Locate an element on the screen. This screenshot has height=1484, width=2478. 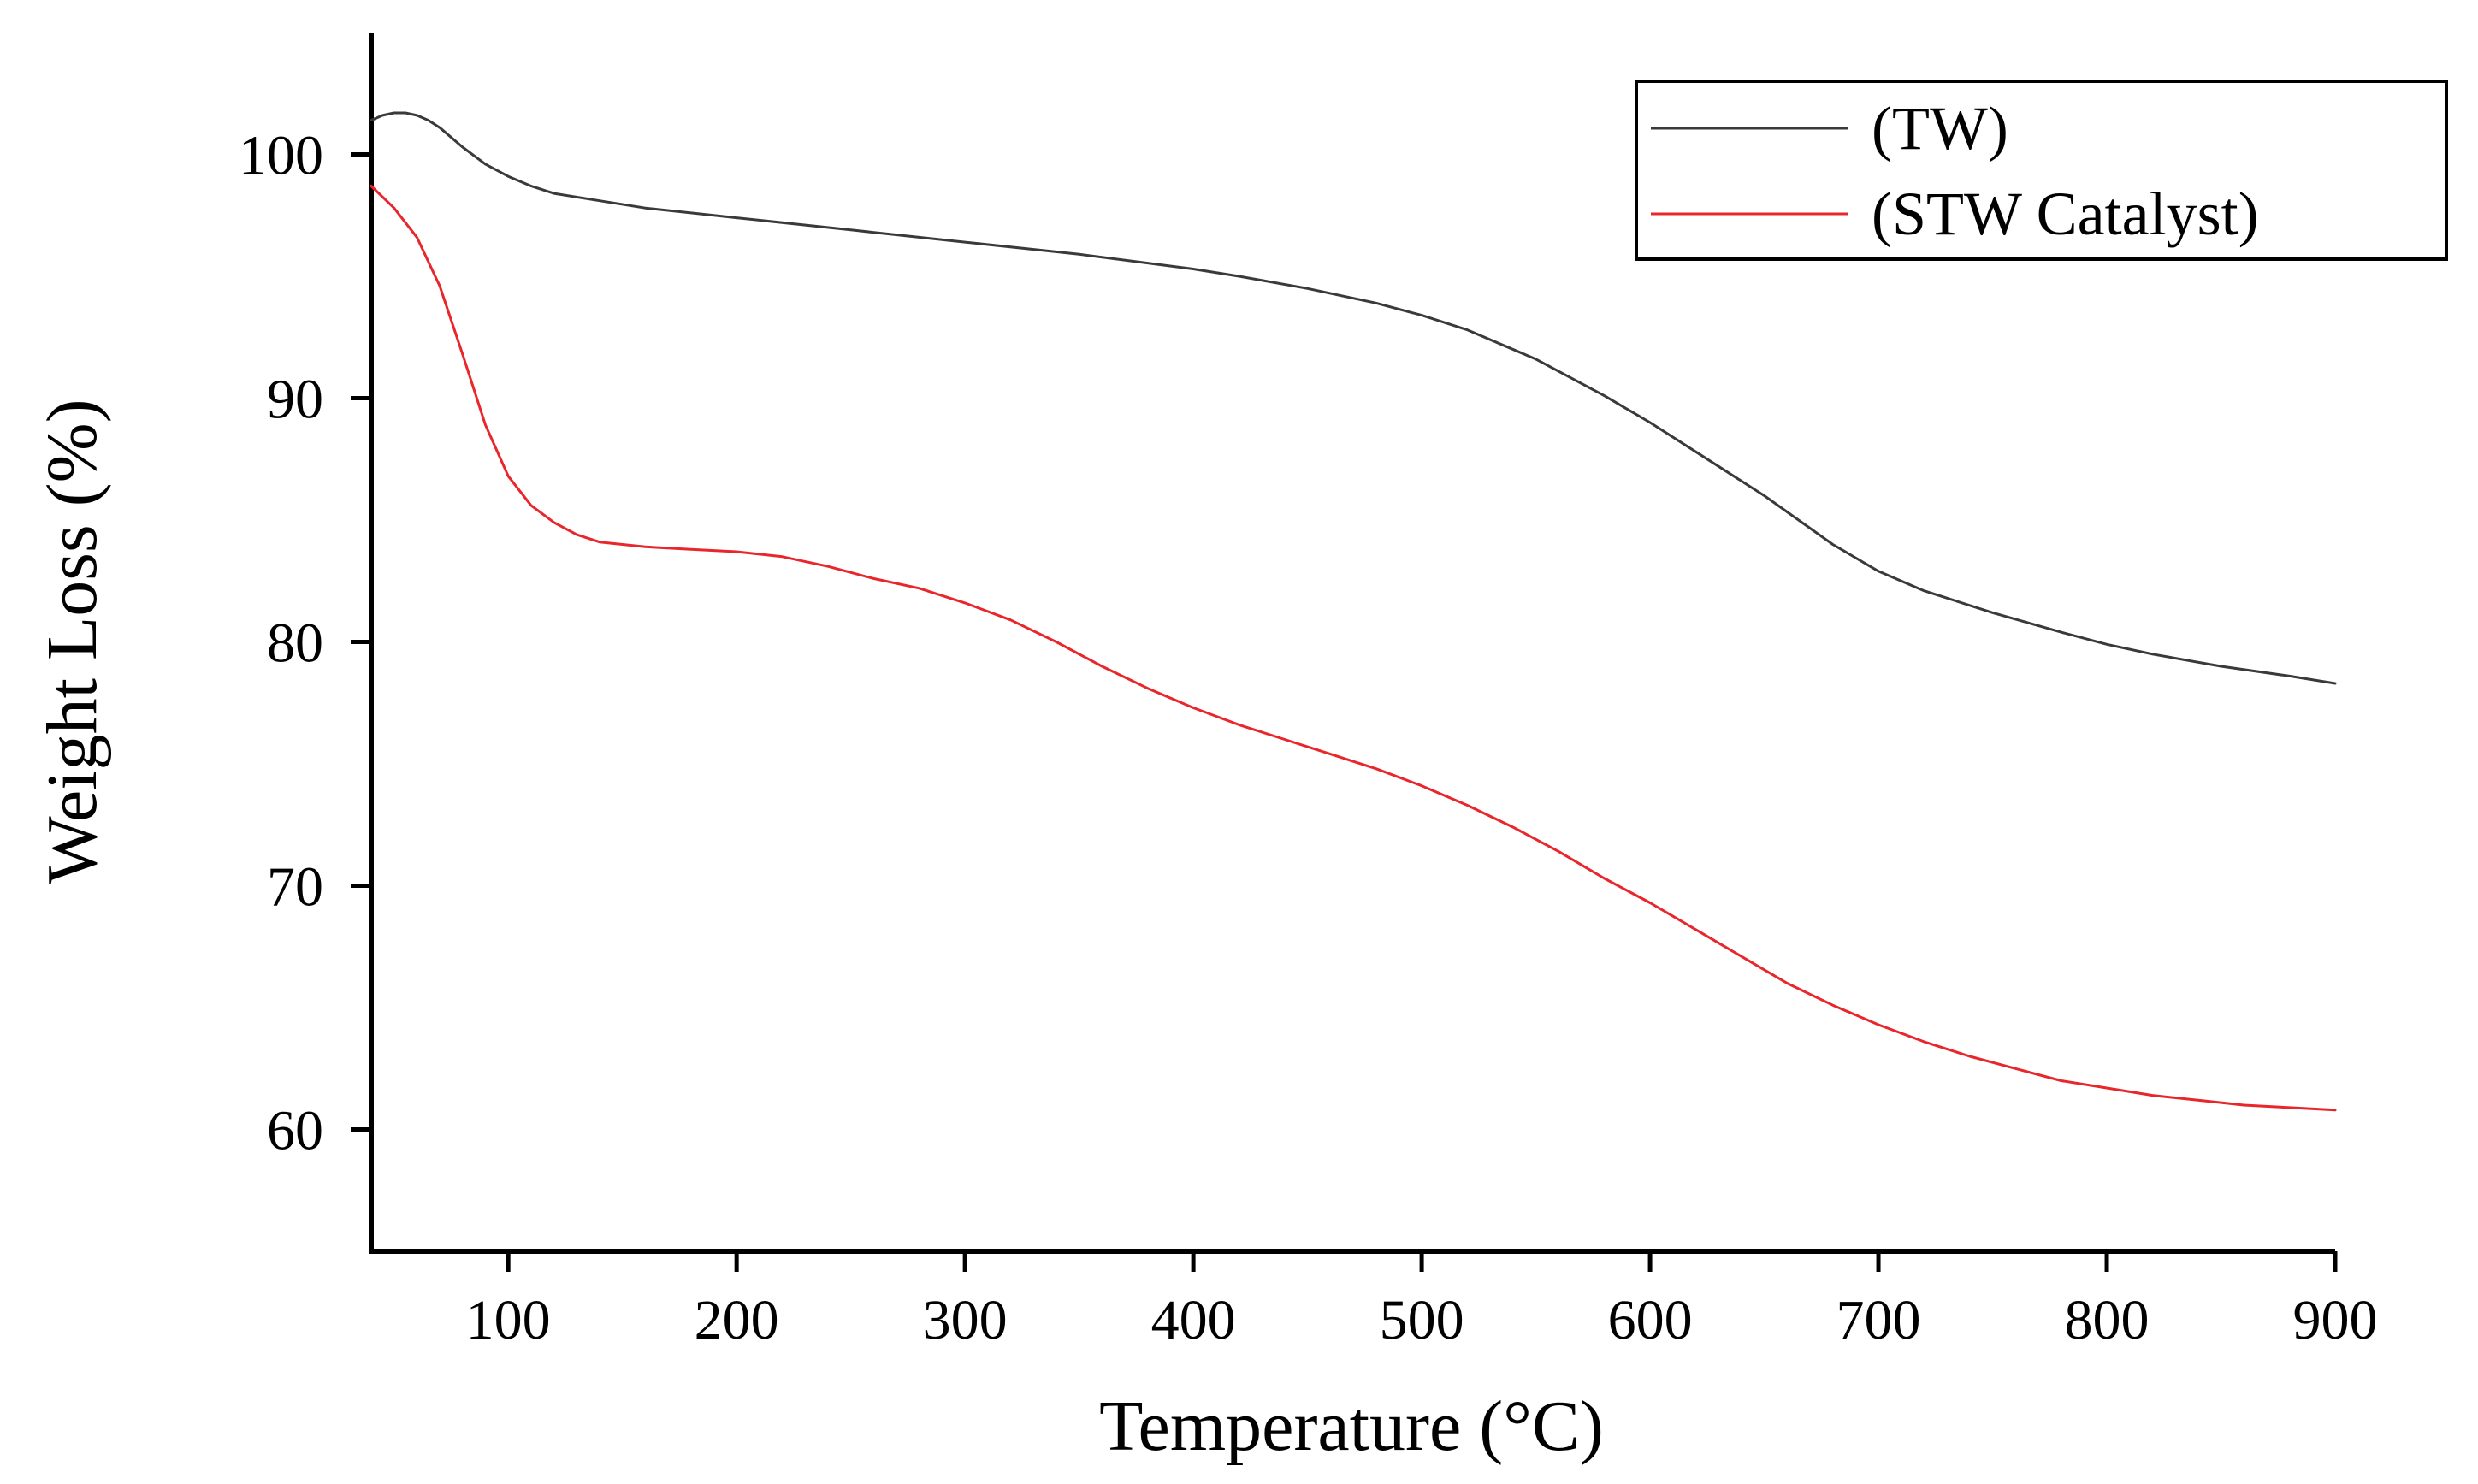
x-tick-label: 100 is located at coordinates (508, 1320).